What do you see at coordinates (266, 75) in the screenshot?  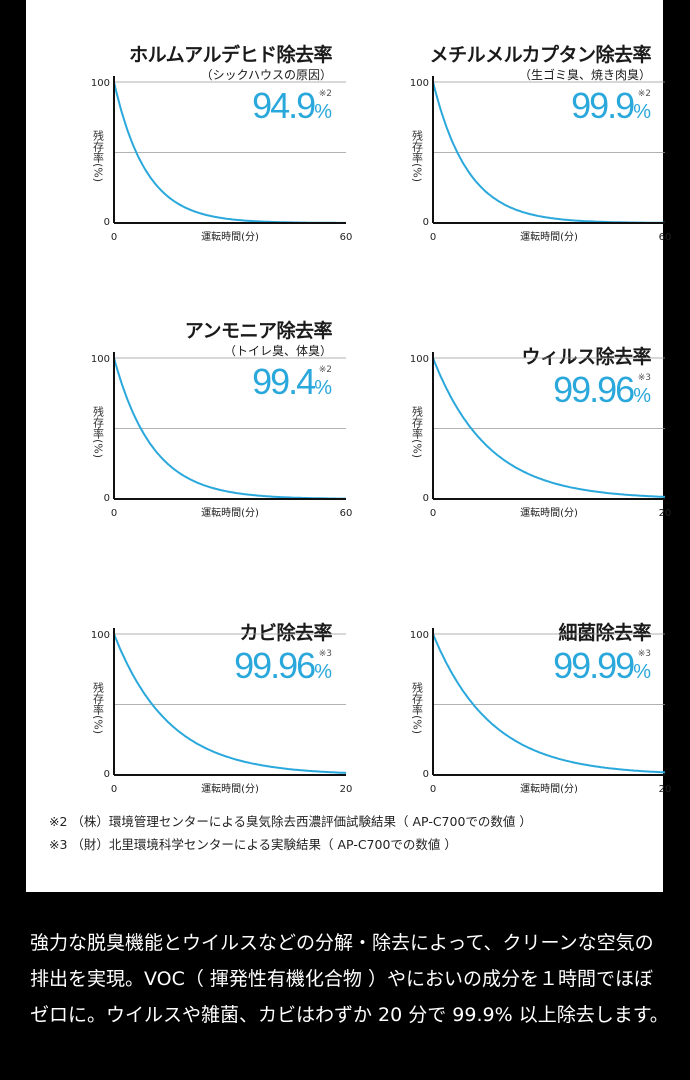 I see `chart-subtitle: （シックハウスの原因）` at bounding box center [266, 75].